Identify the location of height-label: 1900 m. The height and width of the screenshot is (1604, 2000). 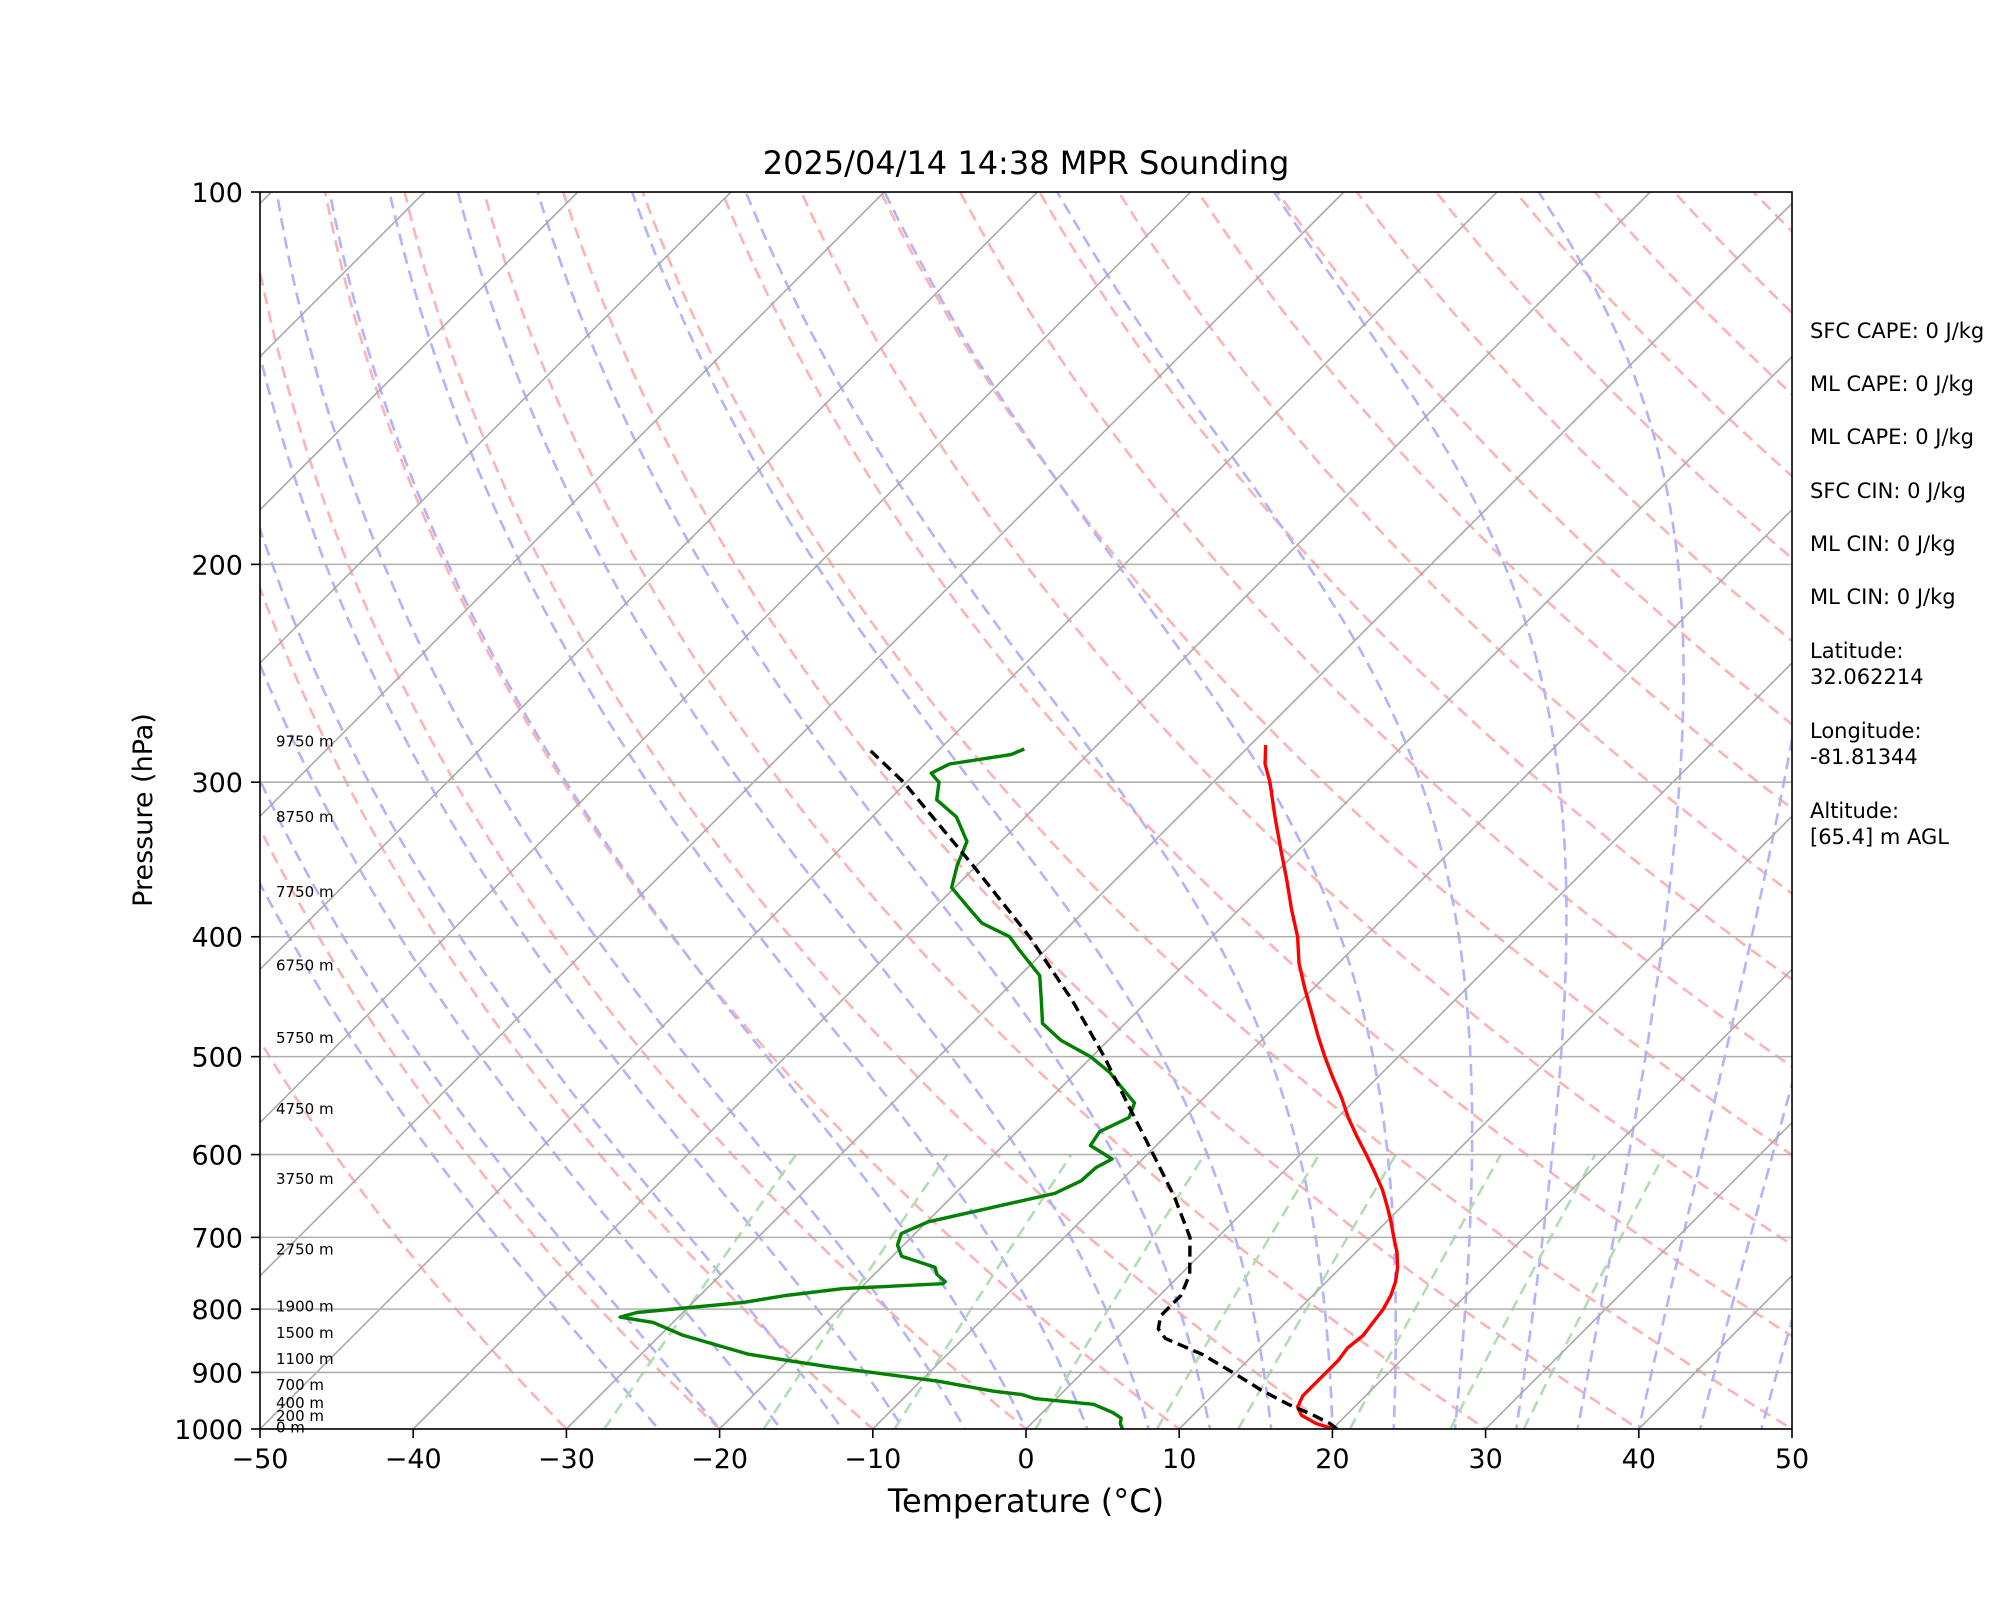
(305, 1306).